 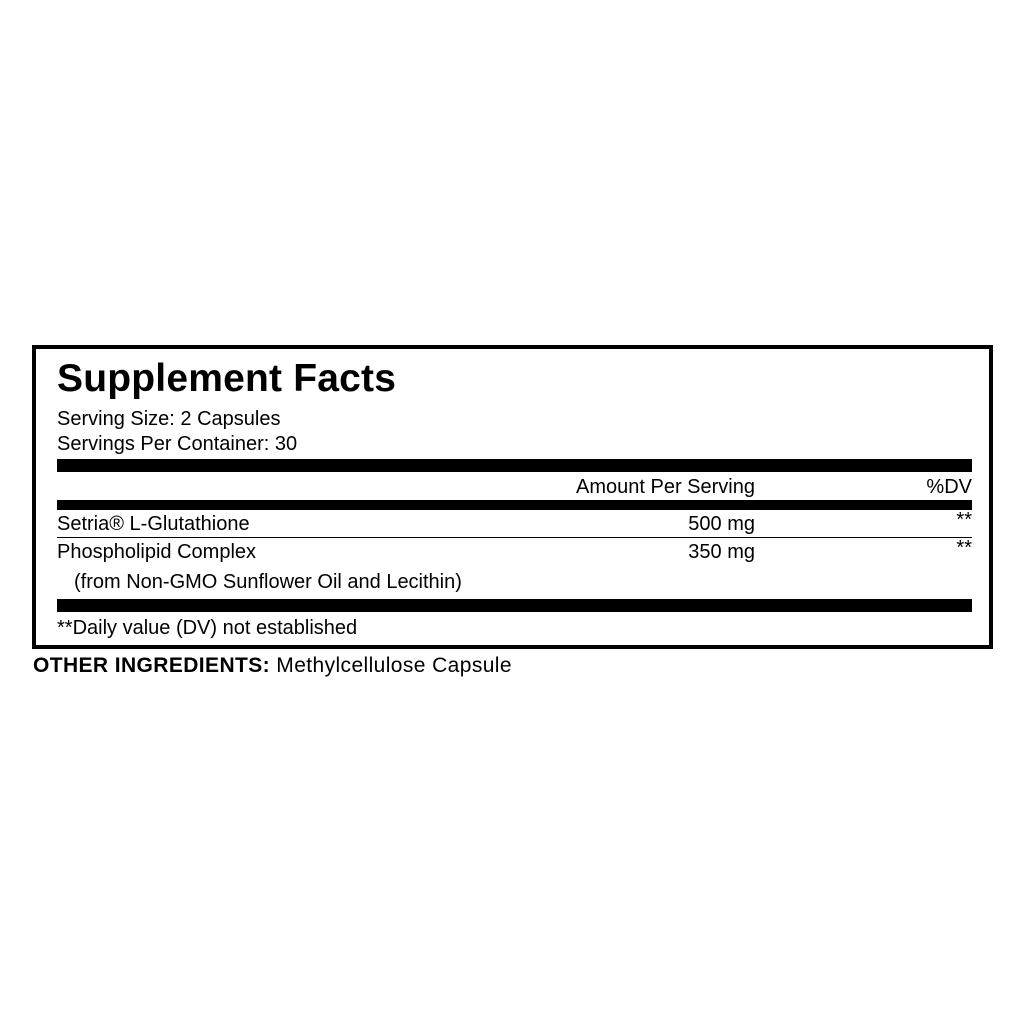 What do you see at coordinates (514, 537) in the screenshot?
I see `divider-thin` at bounding box center [514, 537].